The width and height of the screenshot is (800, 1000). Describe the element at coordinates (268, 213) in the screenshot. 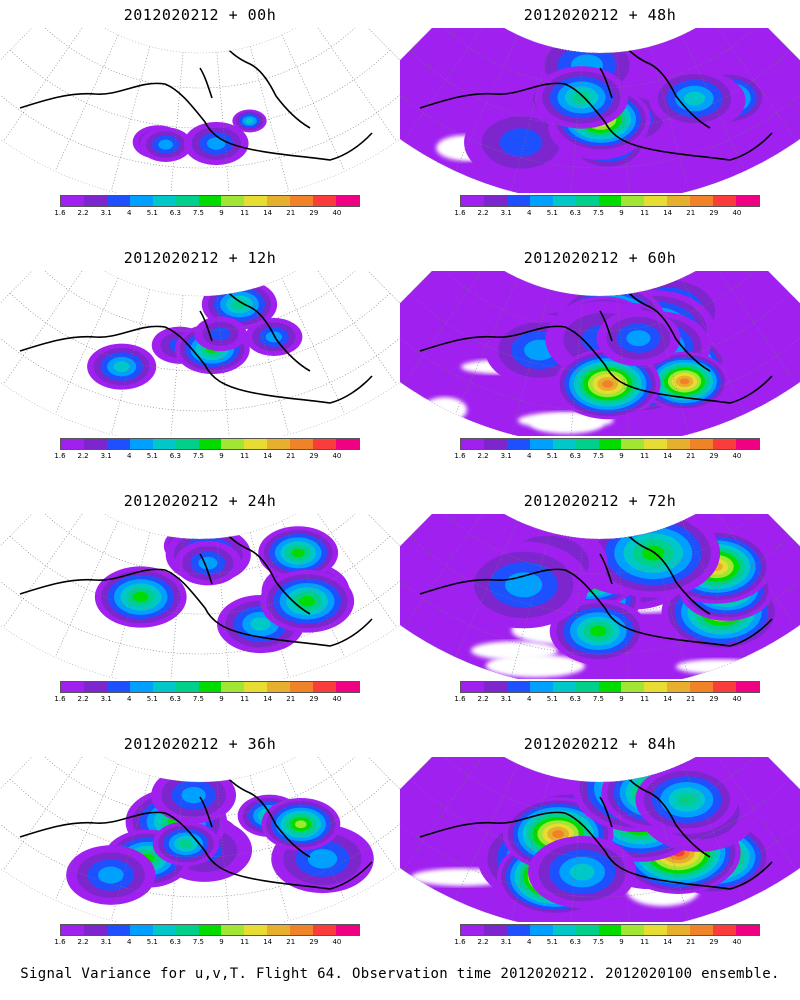

I see `colorbar-tick-label: 14` at that location.